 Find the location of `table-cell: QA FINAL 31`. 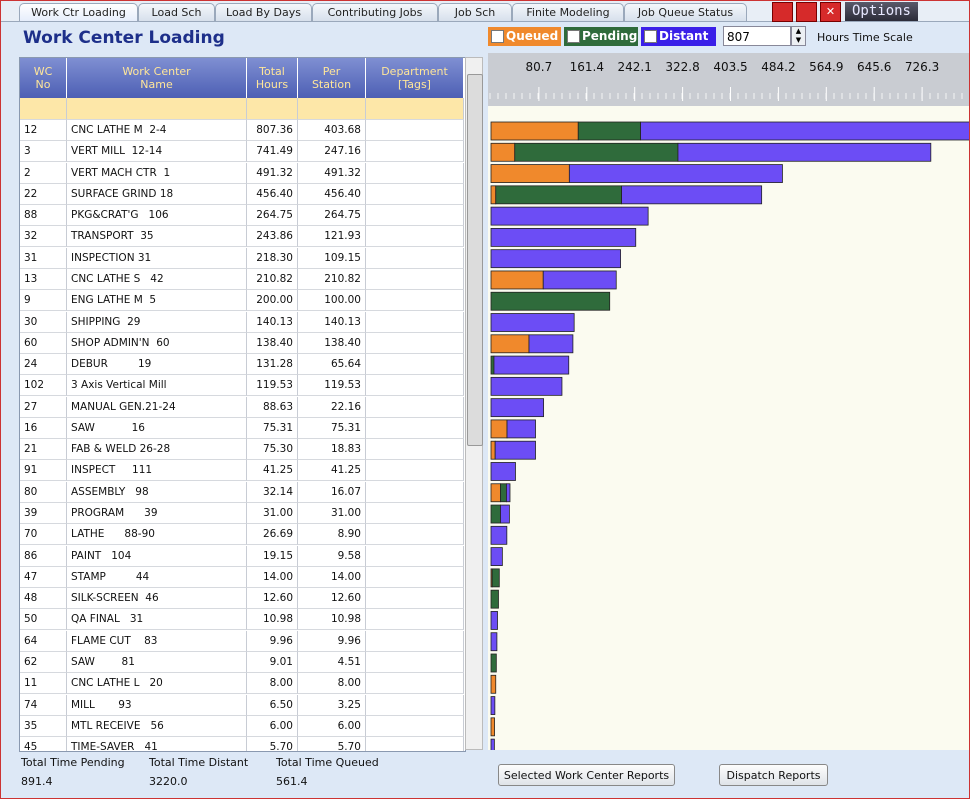

table-cell: QA FINAL 31 is located at coordinates (157, 620).